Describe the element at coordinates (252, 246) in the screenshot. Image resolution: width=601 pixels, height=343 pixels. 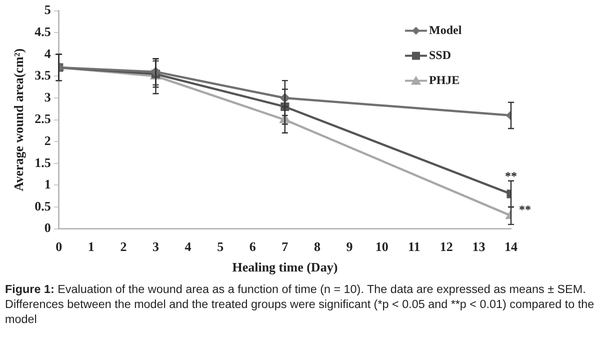
I see `x-tick-label: 6` at that location.